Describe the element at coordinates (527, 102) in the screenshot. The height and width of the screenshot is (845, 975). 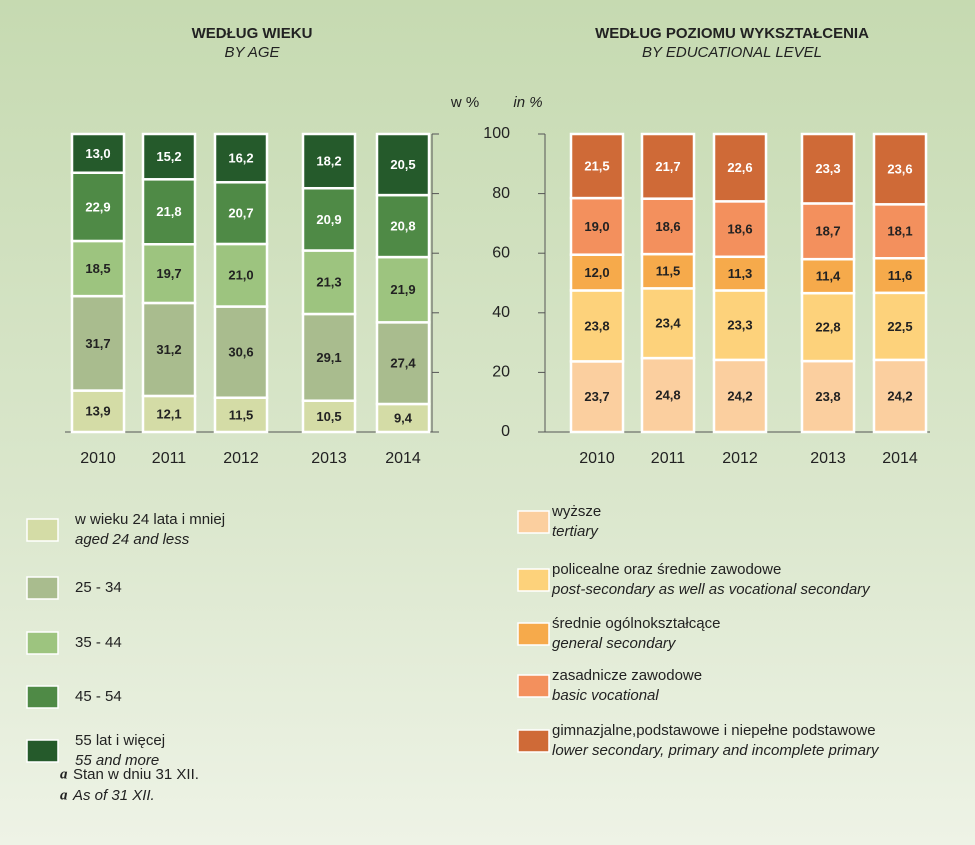
I see `axis-unit: in %` at that location.